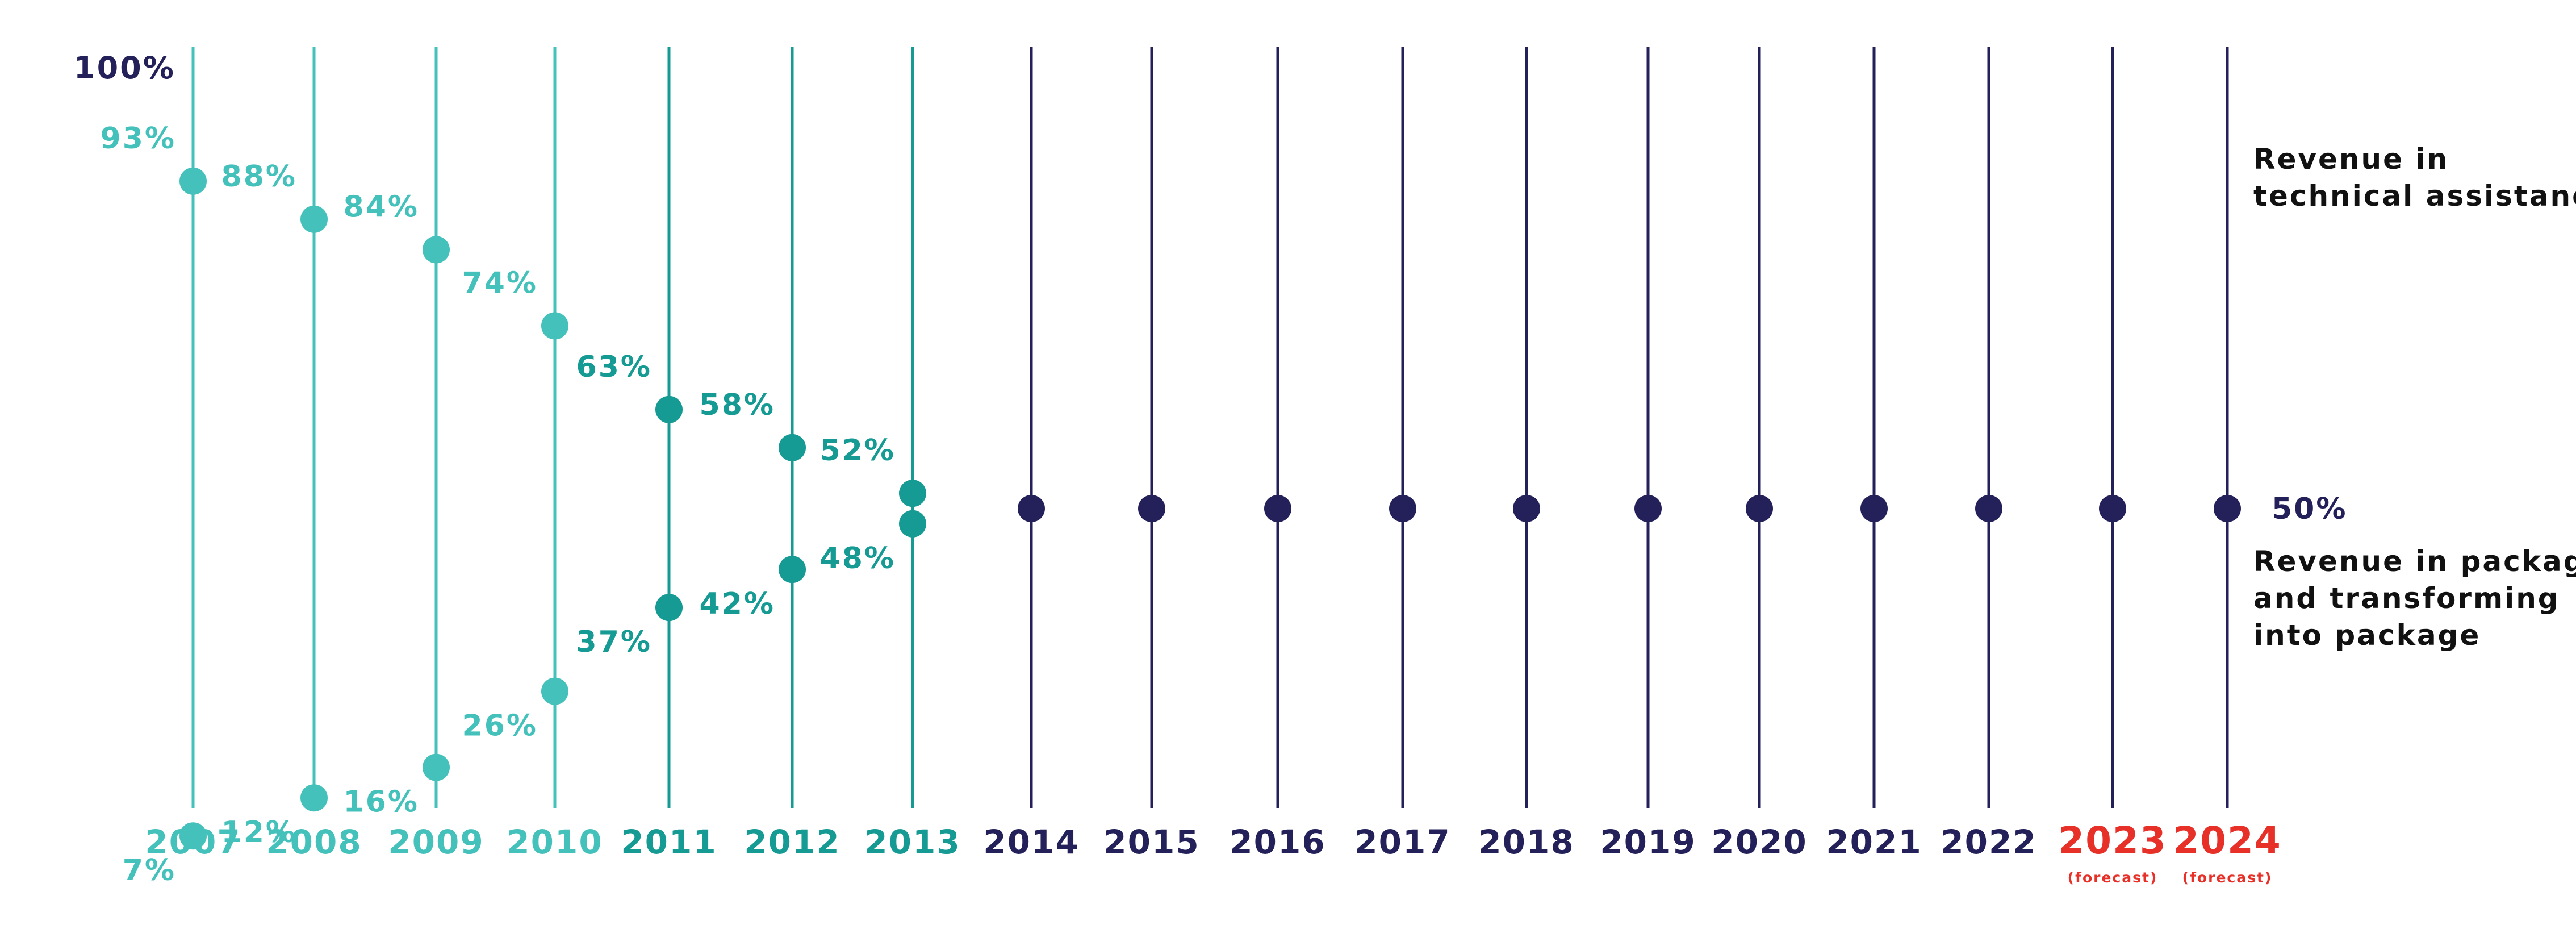  What do you see at coordinates (669, 409) in the screenshot?
I see `marker-technical-2011` at bounding box center [669, 409].